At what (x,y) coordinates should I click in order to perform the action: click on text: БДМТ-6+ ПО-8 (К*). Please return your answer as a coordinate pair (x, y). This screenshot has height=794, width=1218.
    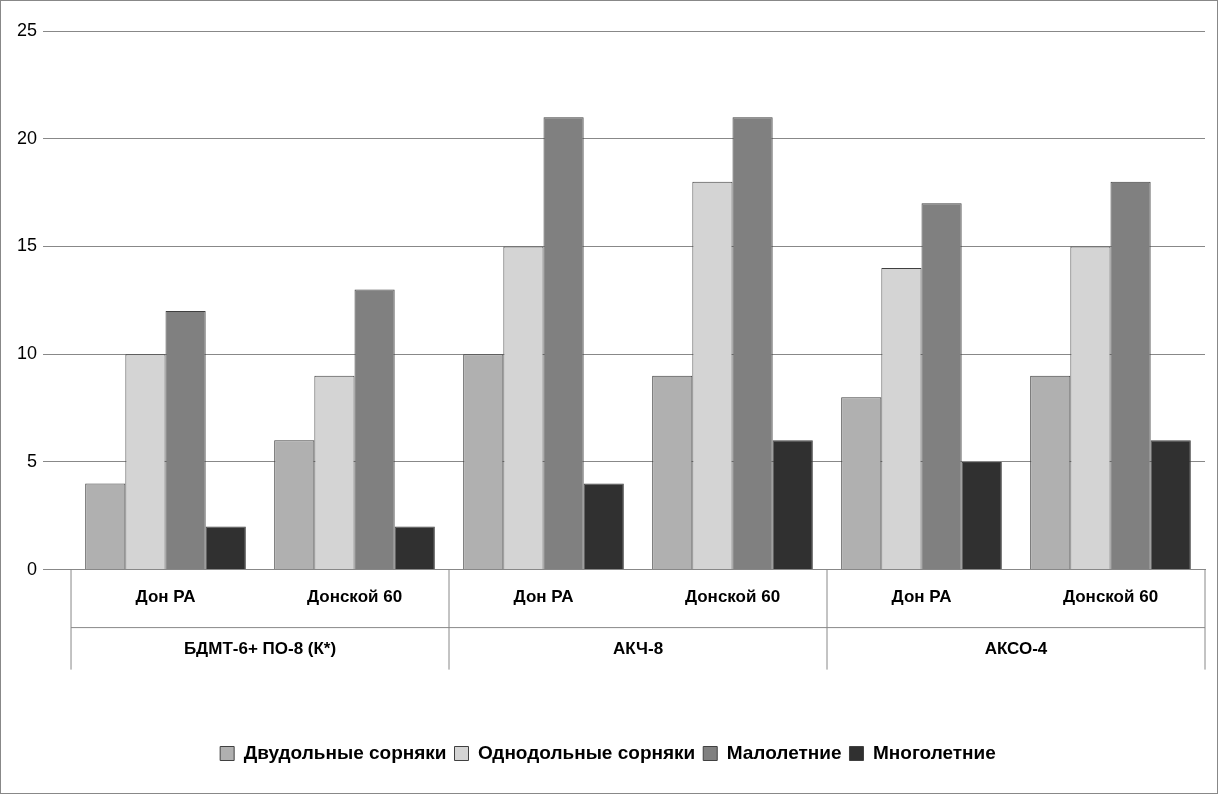
    Looking at the image, I should click on (260, 649).